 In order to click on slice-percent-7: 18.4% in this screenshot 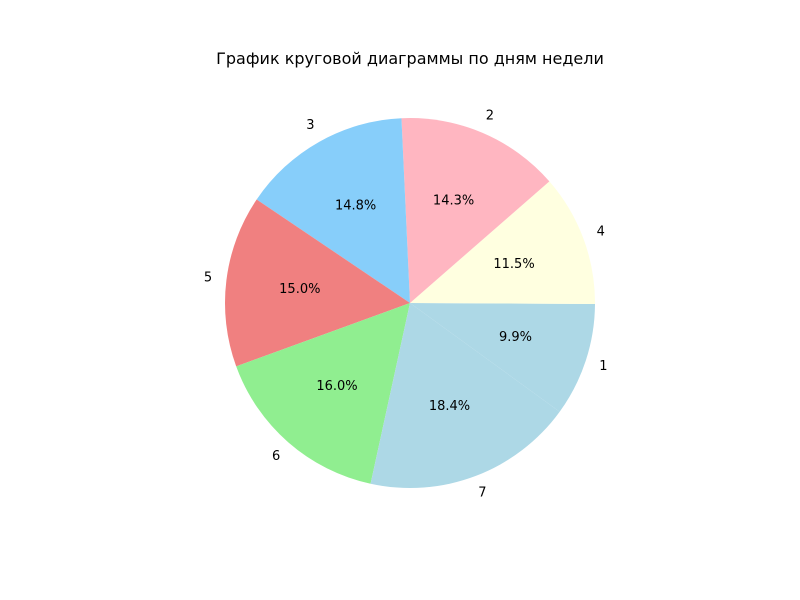, I will do `click(449, 406)`.